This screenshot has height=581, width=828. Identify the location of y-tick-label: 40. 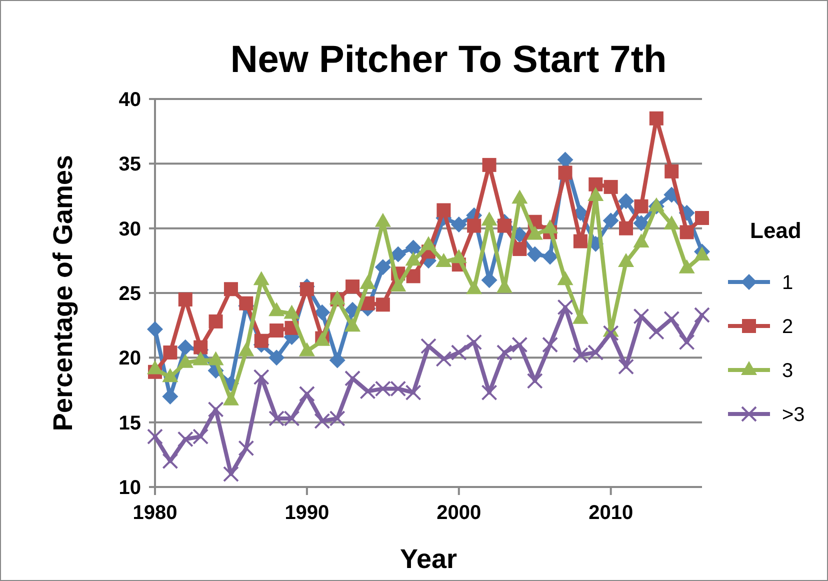
(129, 100).